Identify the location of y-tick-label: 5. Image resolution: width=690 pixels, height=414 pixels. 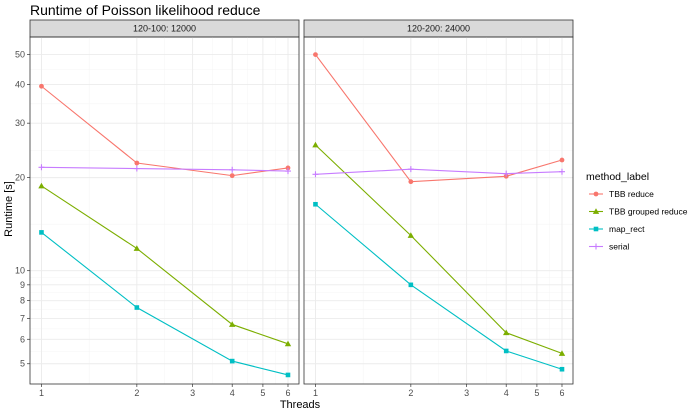
(22, 364).